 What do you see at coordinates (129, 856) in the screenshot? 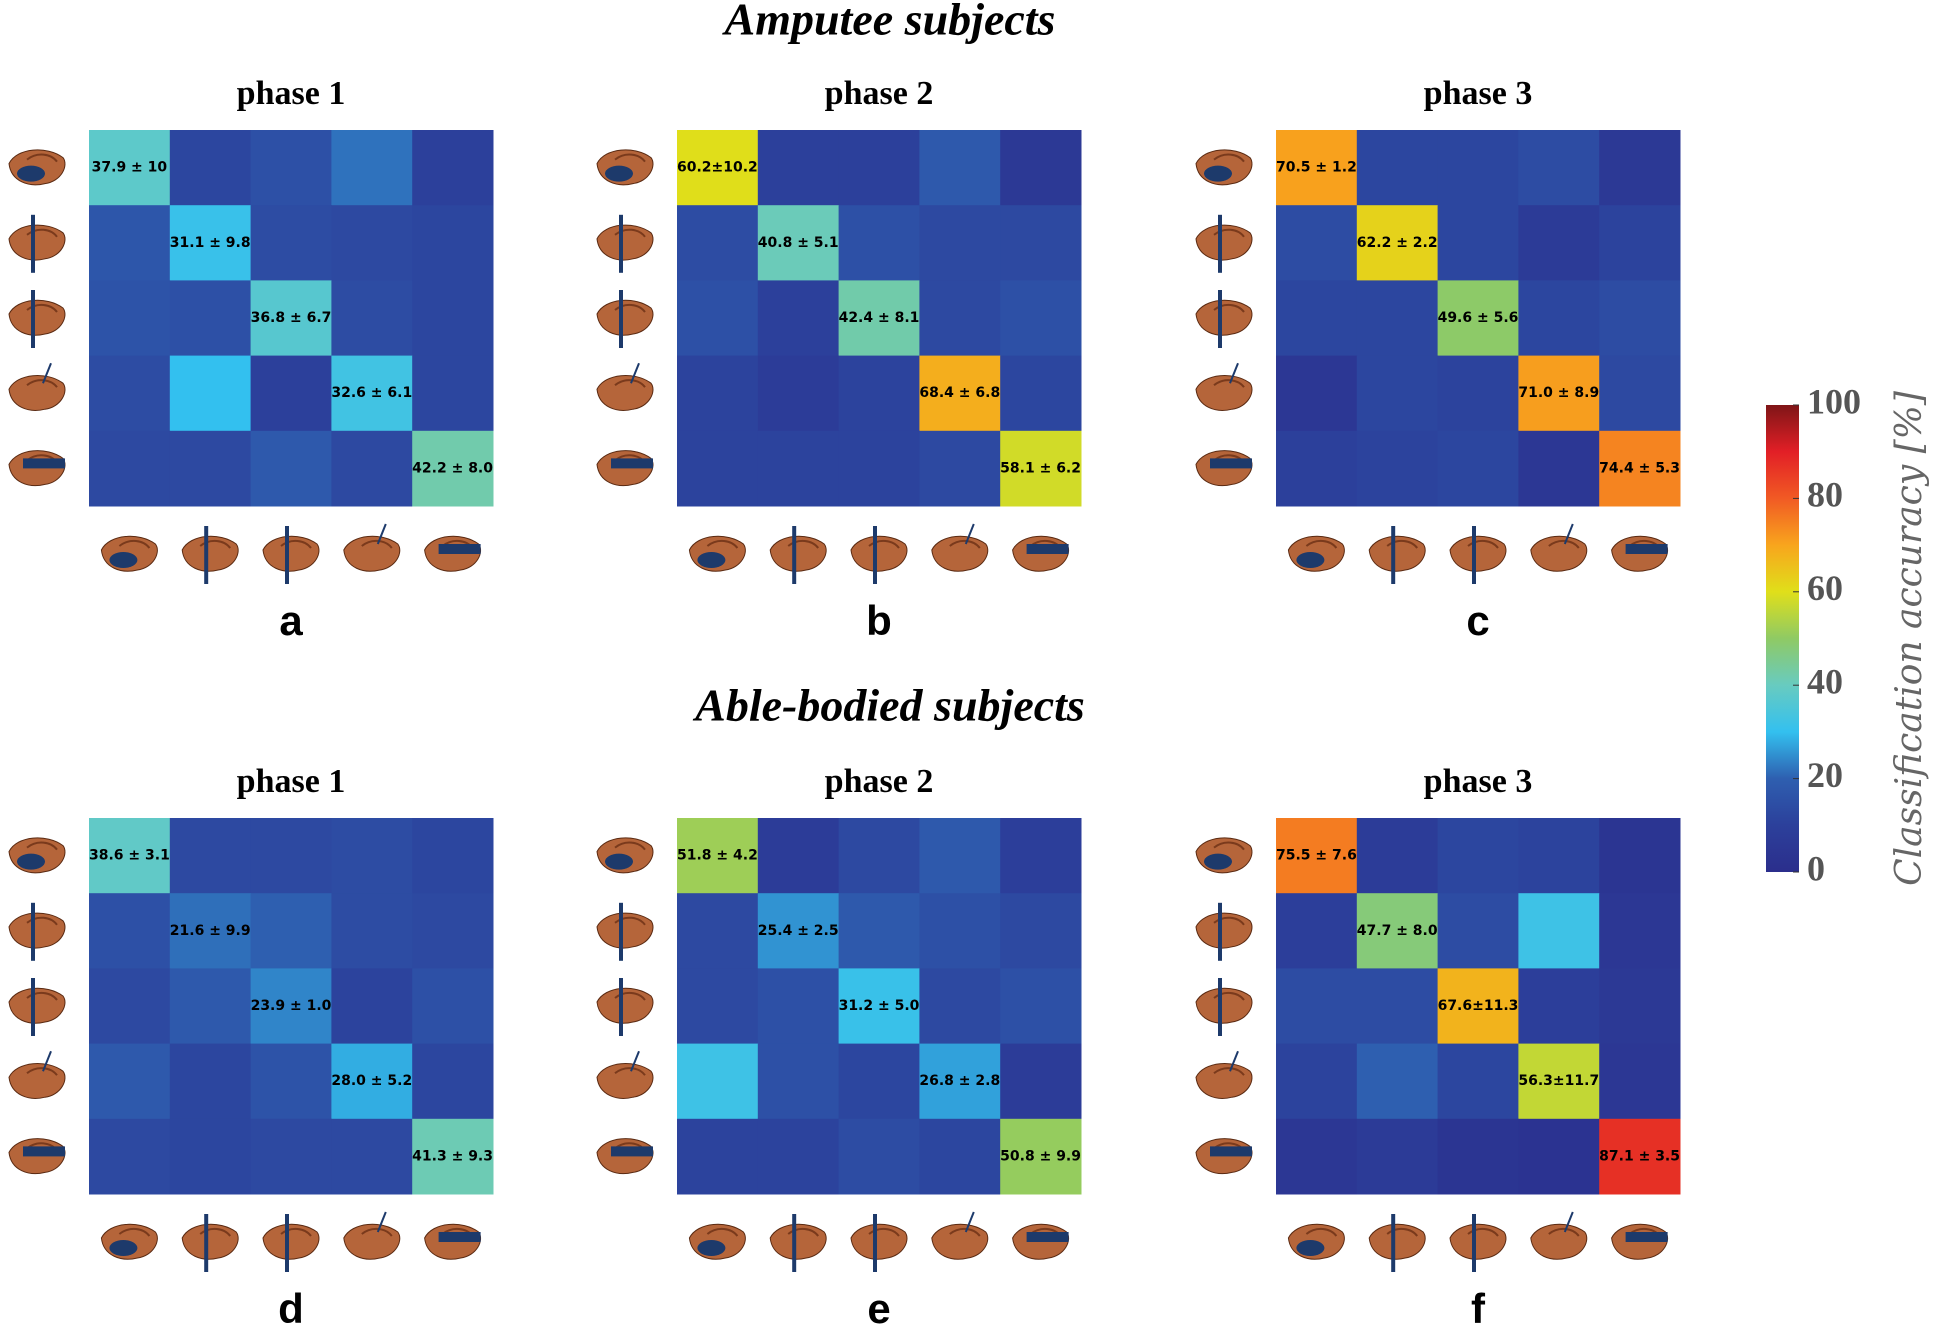
I see `cell-label: 38.6 ± 3.1` at bounding box center [129, 856].